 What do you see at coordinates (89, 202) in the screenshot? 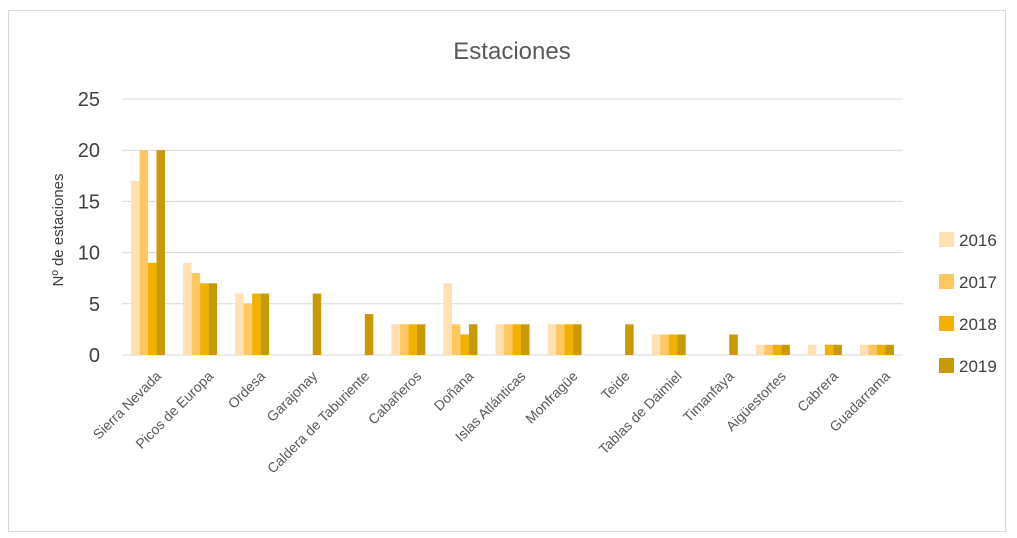
I see `y-tick-label: 15` at bounding box center [89, 202].